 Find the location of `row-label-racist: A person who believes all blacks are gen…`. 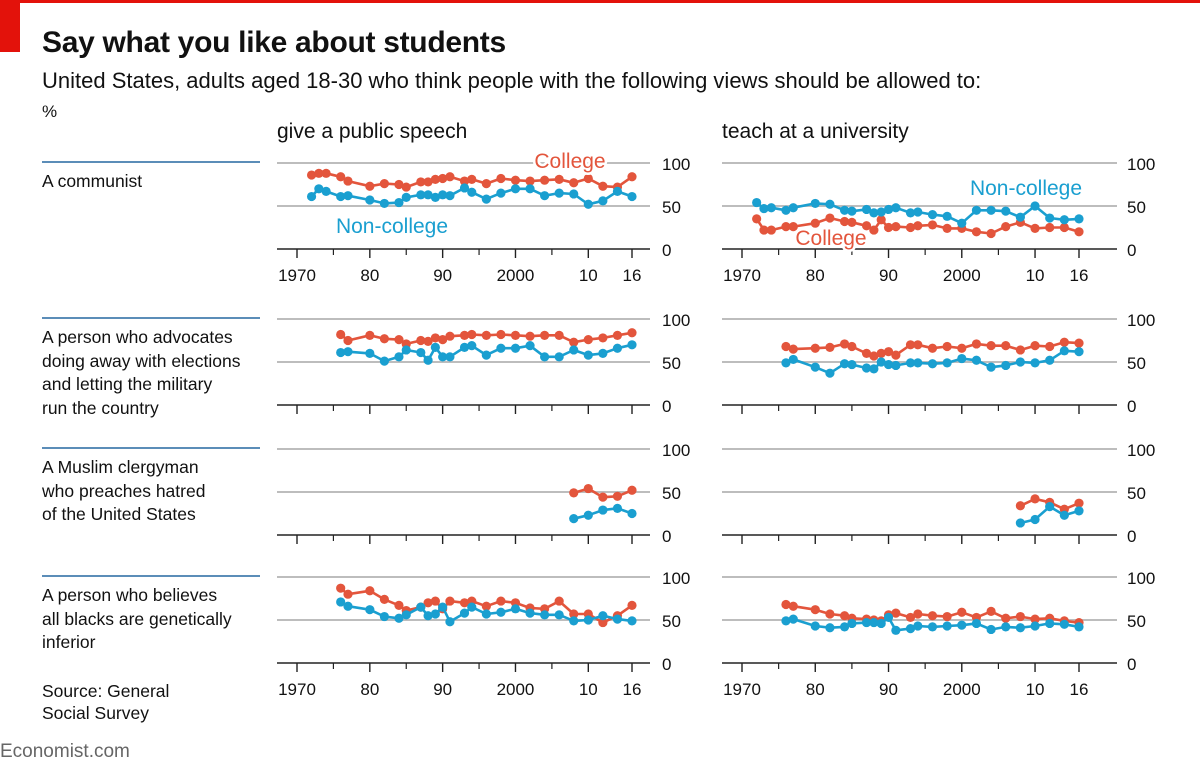

row-label-racist: A person who believes all blacks are gen… is located at coordinates (157, 619).